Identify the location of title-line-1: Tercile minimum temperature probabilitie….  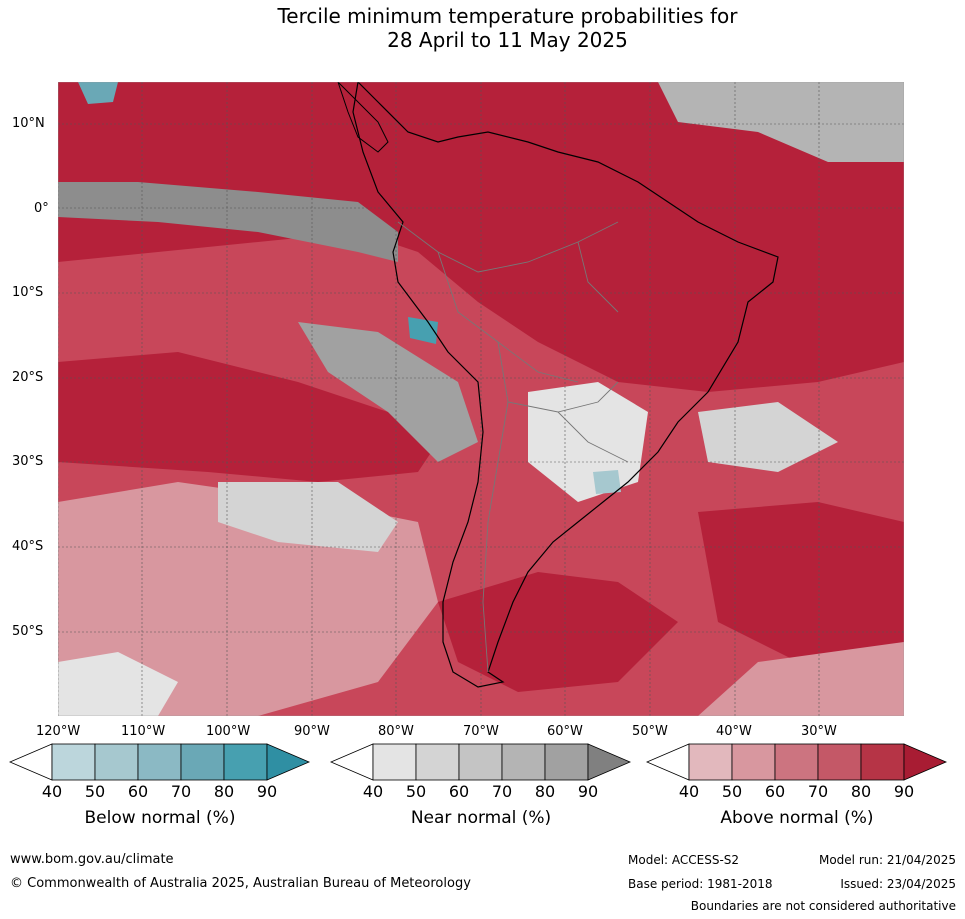
(507, 16).